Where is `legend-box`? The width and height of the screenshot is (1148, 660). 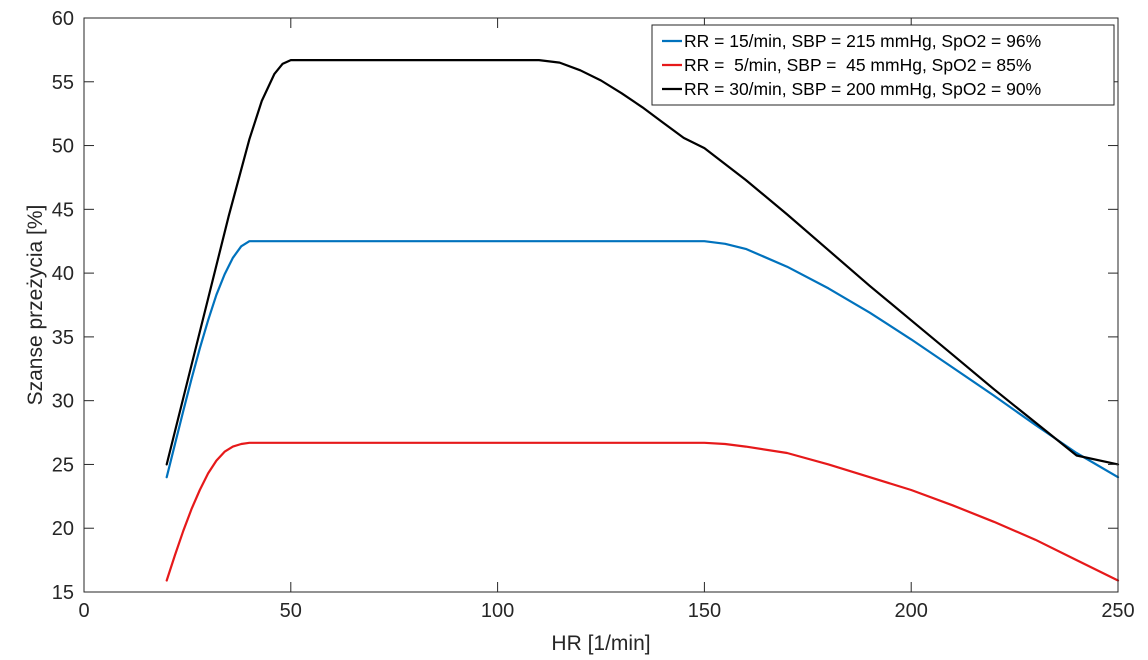 legend-box is located at coordinates (883, 65).